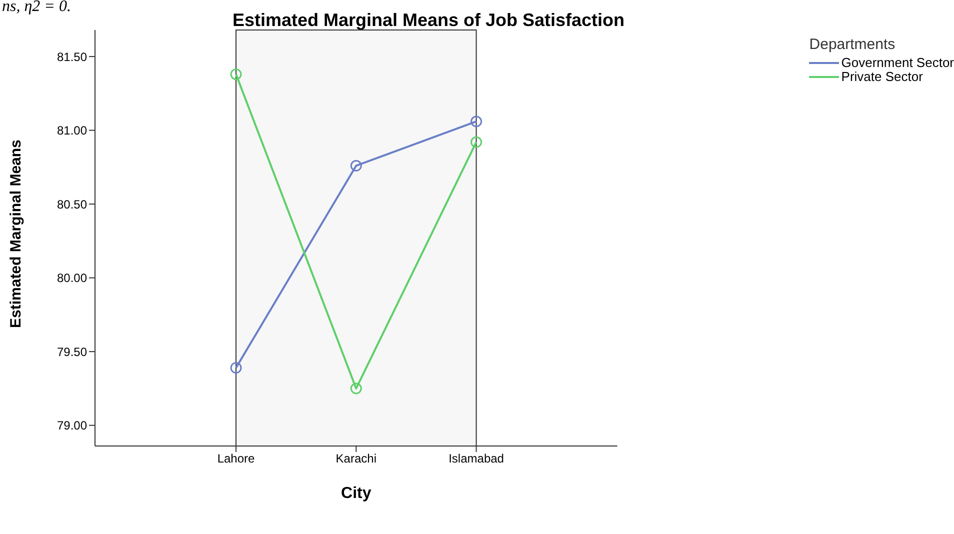 The height and width of the screenshot is (534, 954). Describe the element at coordinates (72, 278) in the screenshot. I see `y-tick-label: 80.00` at that location.